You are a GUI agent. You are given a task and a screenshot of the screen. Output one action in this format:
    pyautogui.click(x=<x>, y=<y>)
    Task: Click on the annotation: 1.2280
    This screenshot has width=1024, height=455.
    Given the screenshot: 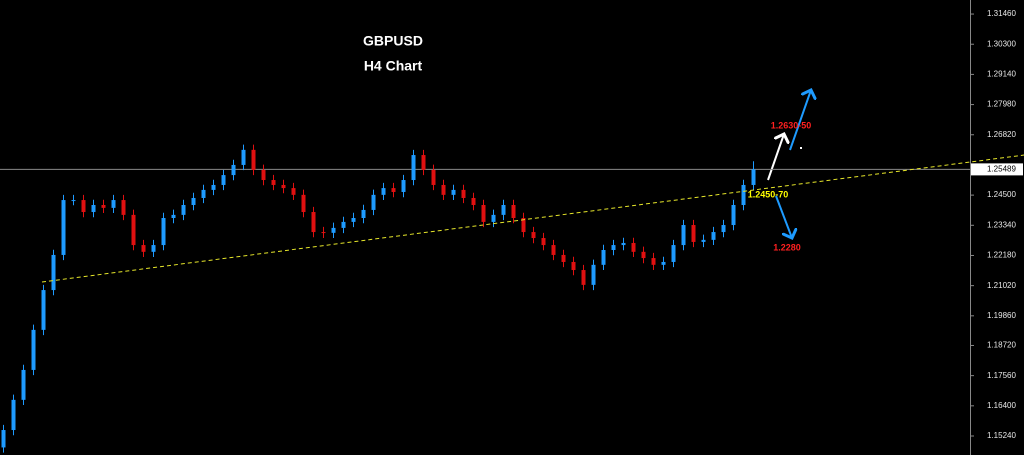 What is the action you would take?
    pyautogui.click(x=787, y=247)
    